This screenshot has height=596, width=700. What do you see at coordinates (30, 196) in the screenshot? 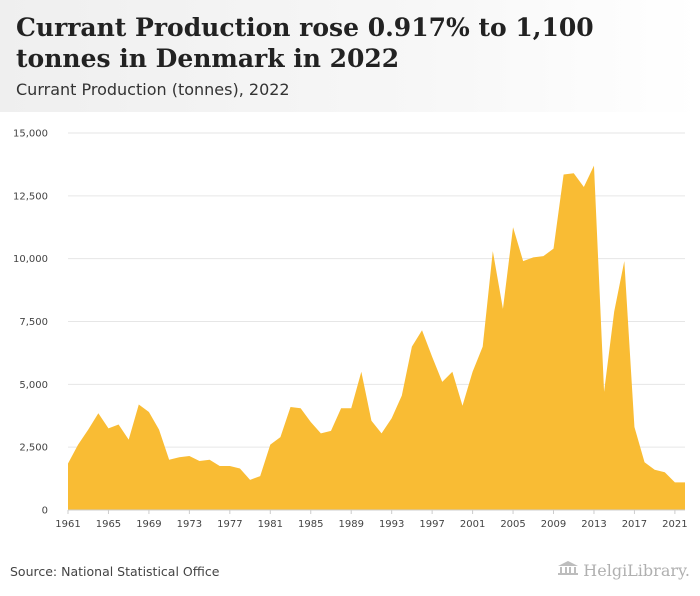
I see `y-tick-label: 12,500` at bounding box center [30, 196].